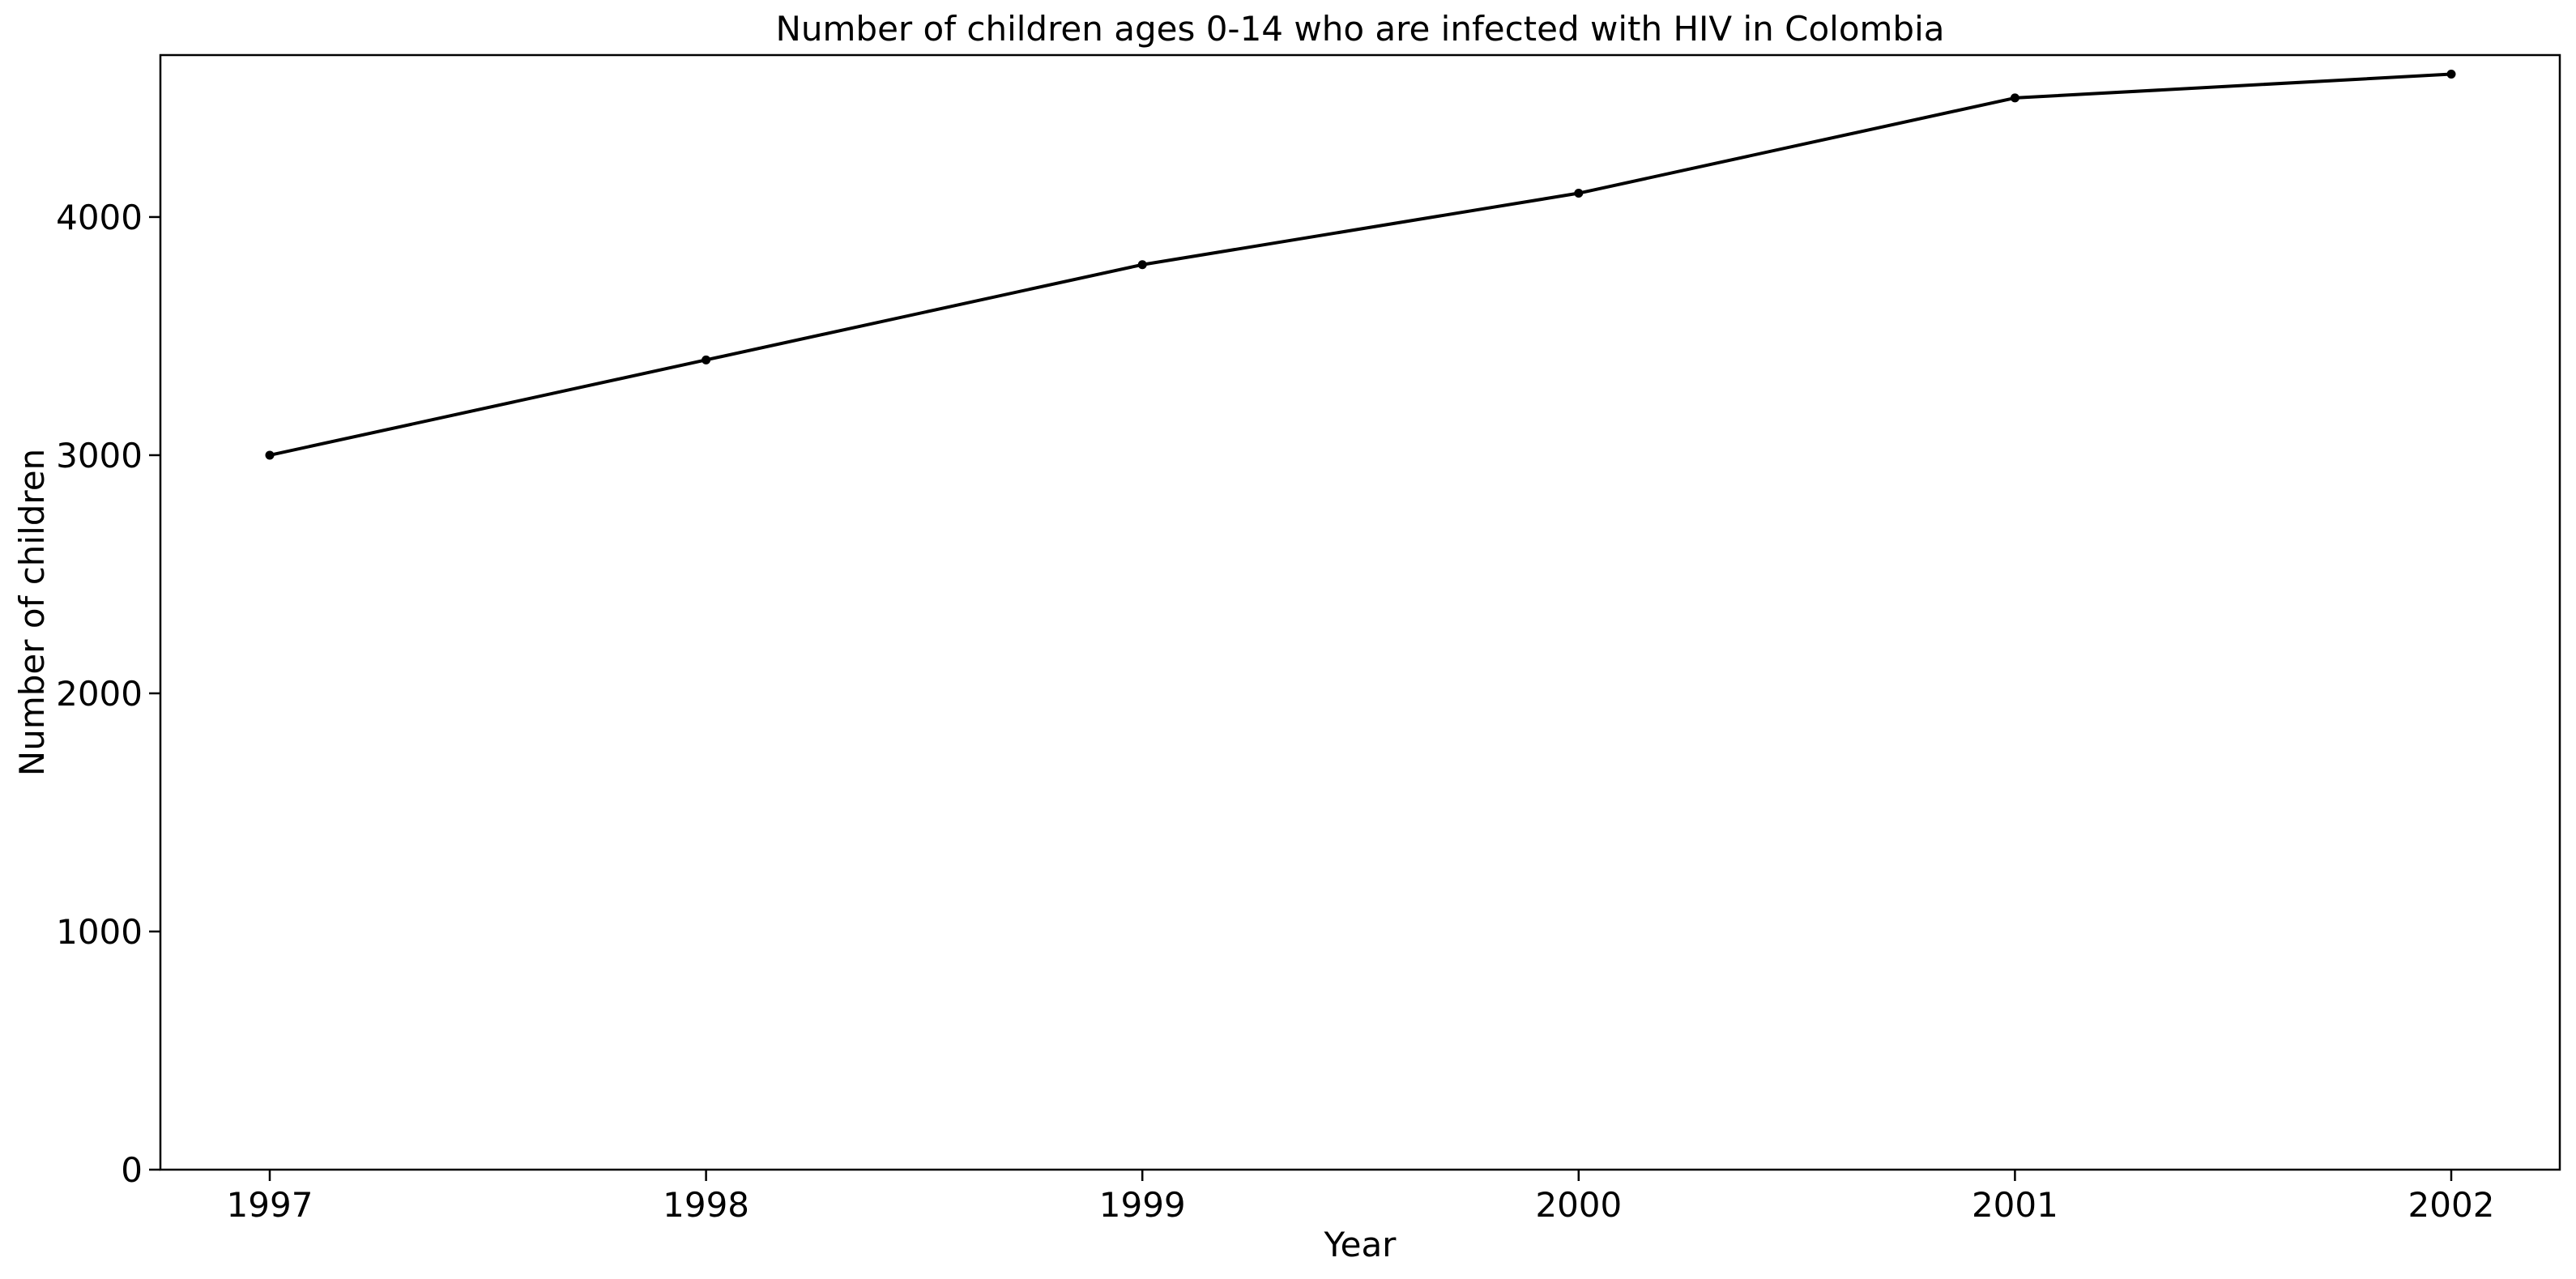 This screenshot has height=1279, width=2576. I want to click on y-tick-label: 1000, so click(99, 932).